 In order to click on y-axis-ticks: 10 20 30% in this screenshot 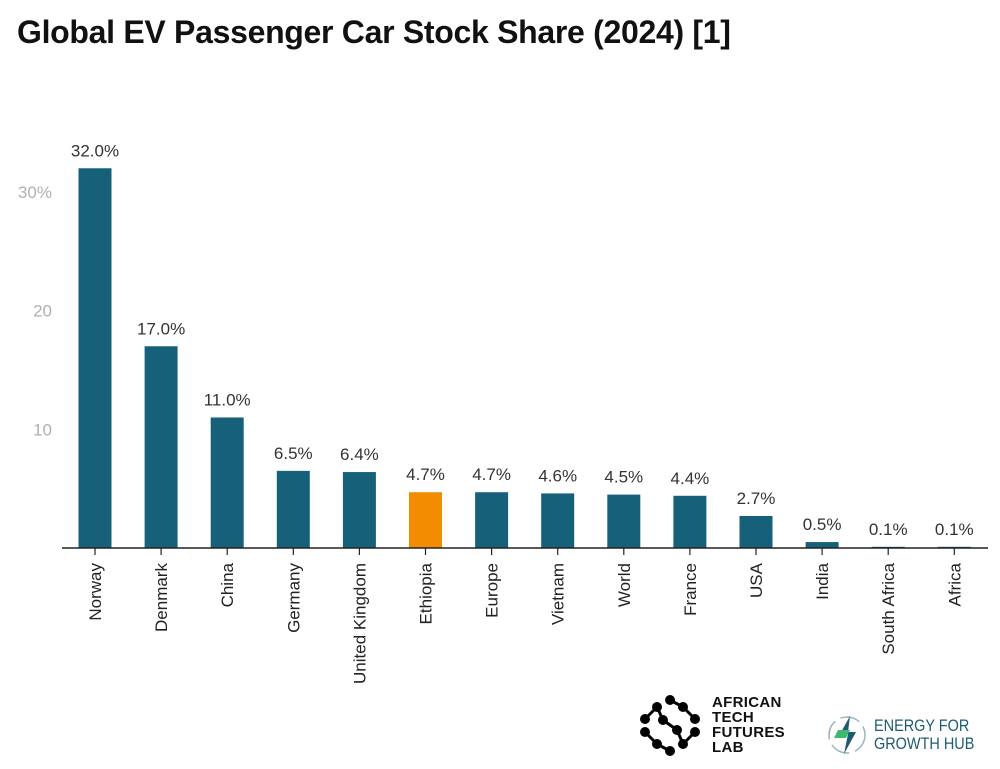, I will do `click(35, 311)`.